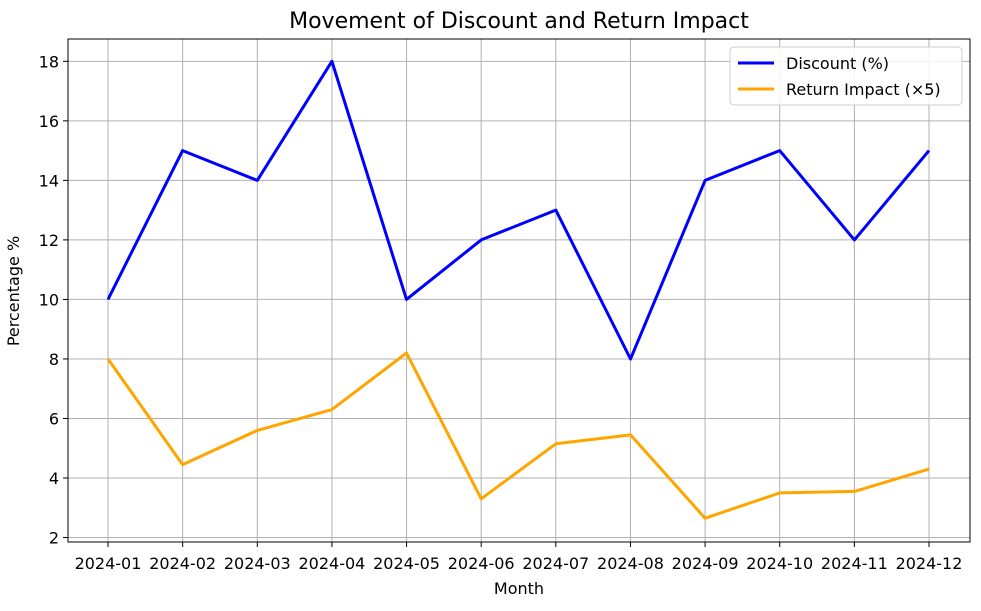 This screenshot has height=611, width=981. I want to click on legend-entry: Discount (%), so click(837, 63).